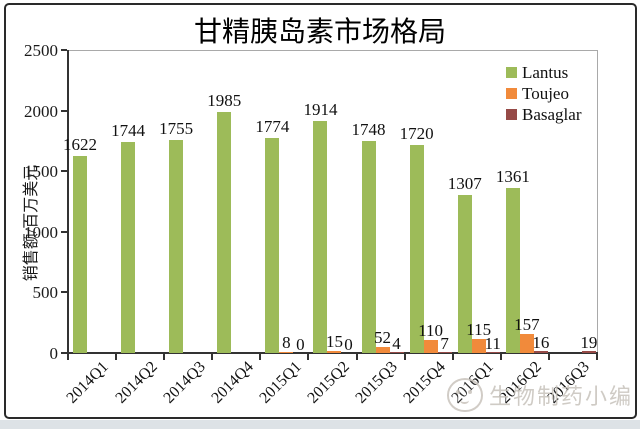 The width and height of the screenshot is (640, 429). I want to click on y-axis-line, so click(68, 202).